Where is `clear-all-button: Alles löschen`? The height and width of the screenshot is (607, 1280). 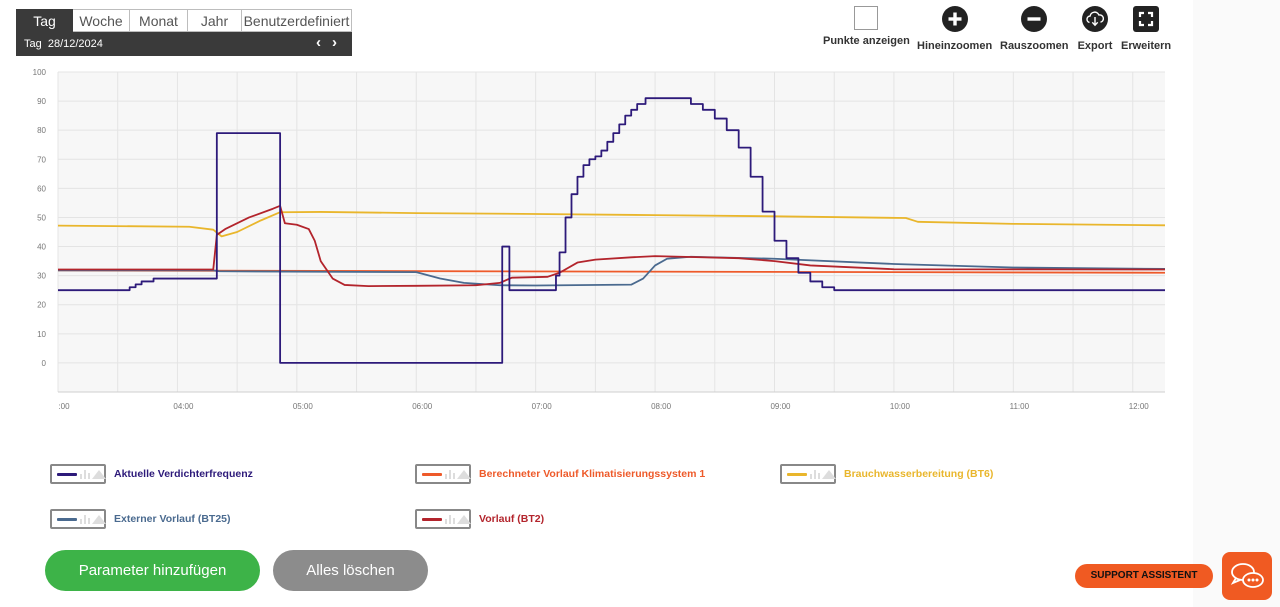 clear-all-button: Alles löschen is located at coordinates (350, 570).